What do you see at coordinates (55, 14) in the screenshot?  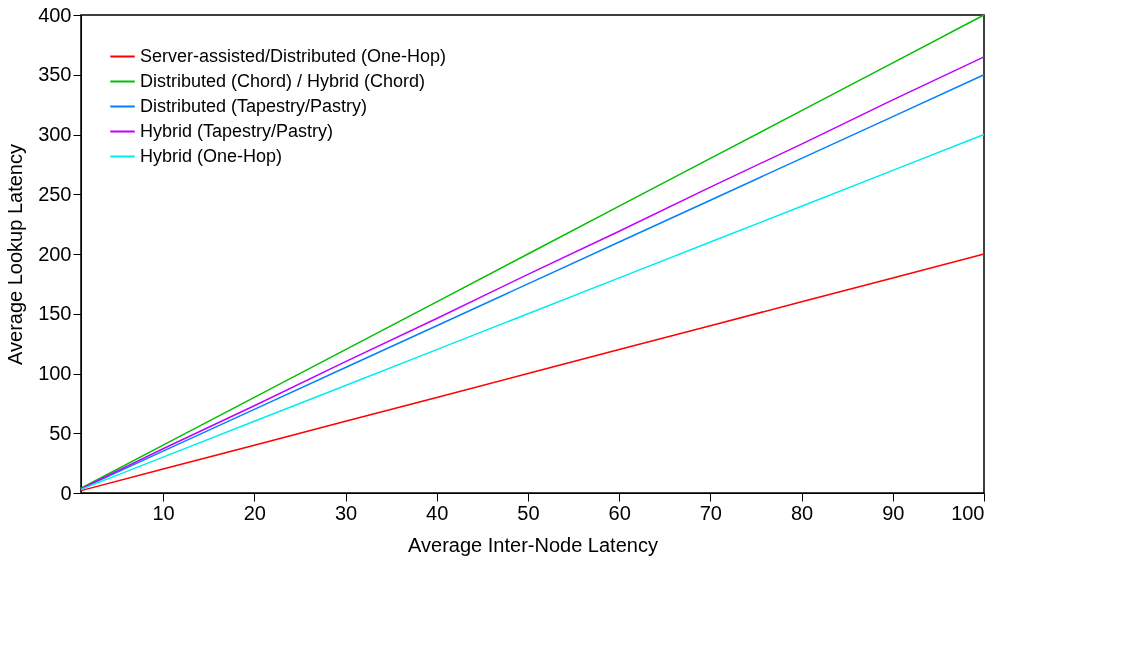 I see `y-tick-label: 400` at bounding box center [55, 14].